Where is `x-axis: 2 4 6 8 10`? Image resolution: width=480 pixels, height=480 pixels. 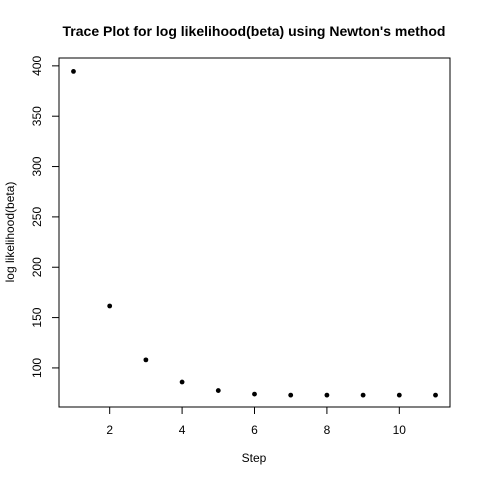
x-axis: 2 4 6 8 10 is located at coordinates (256, 422).